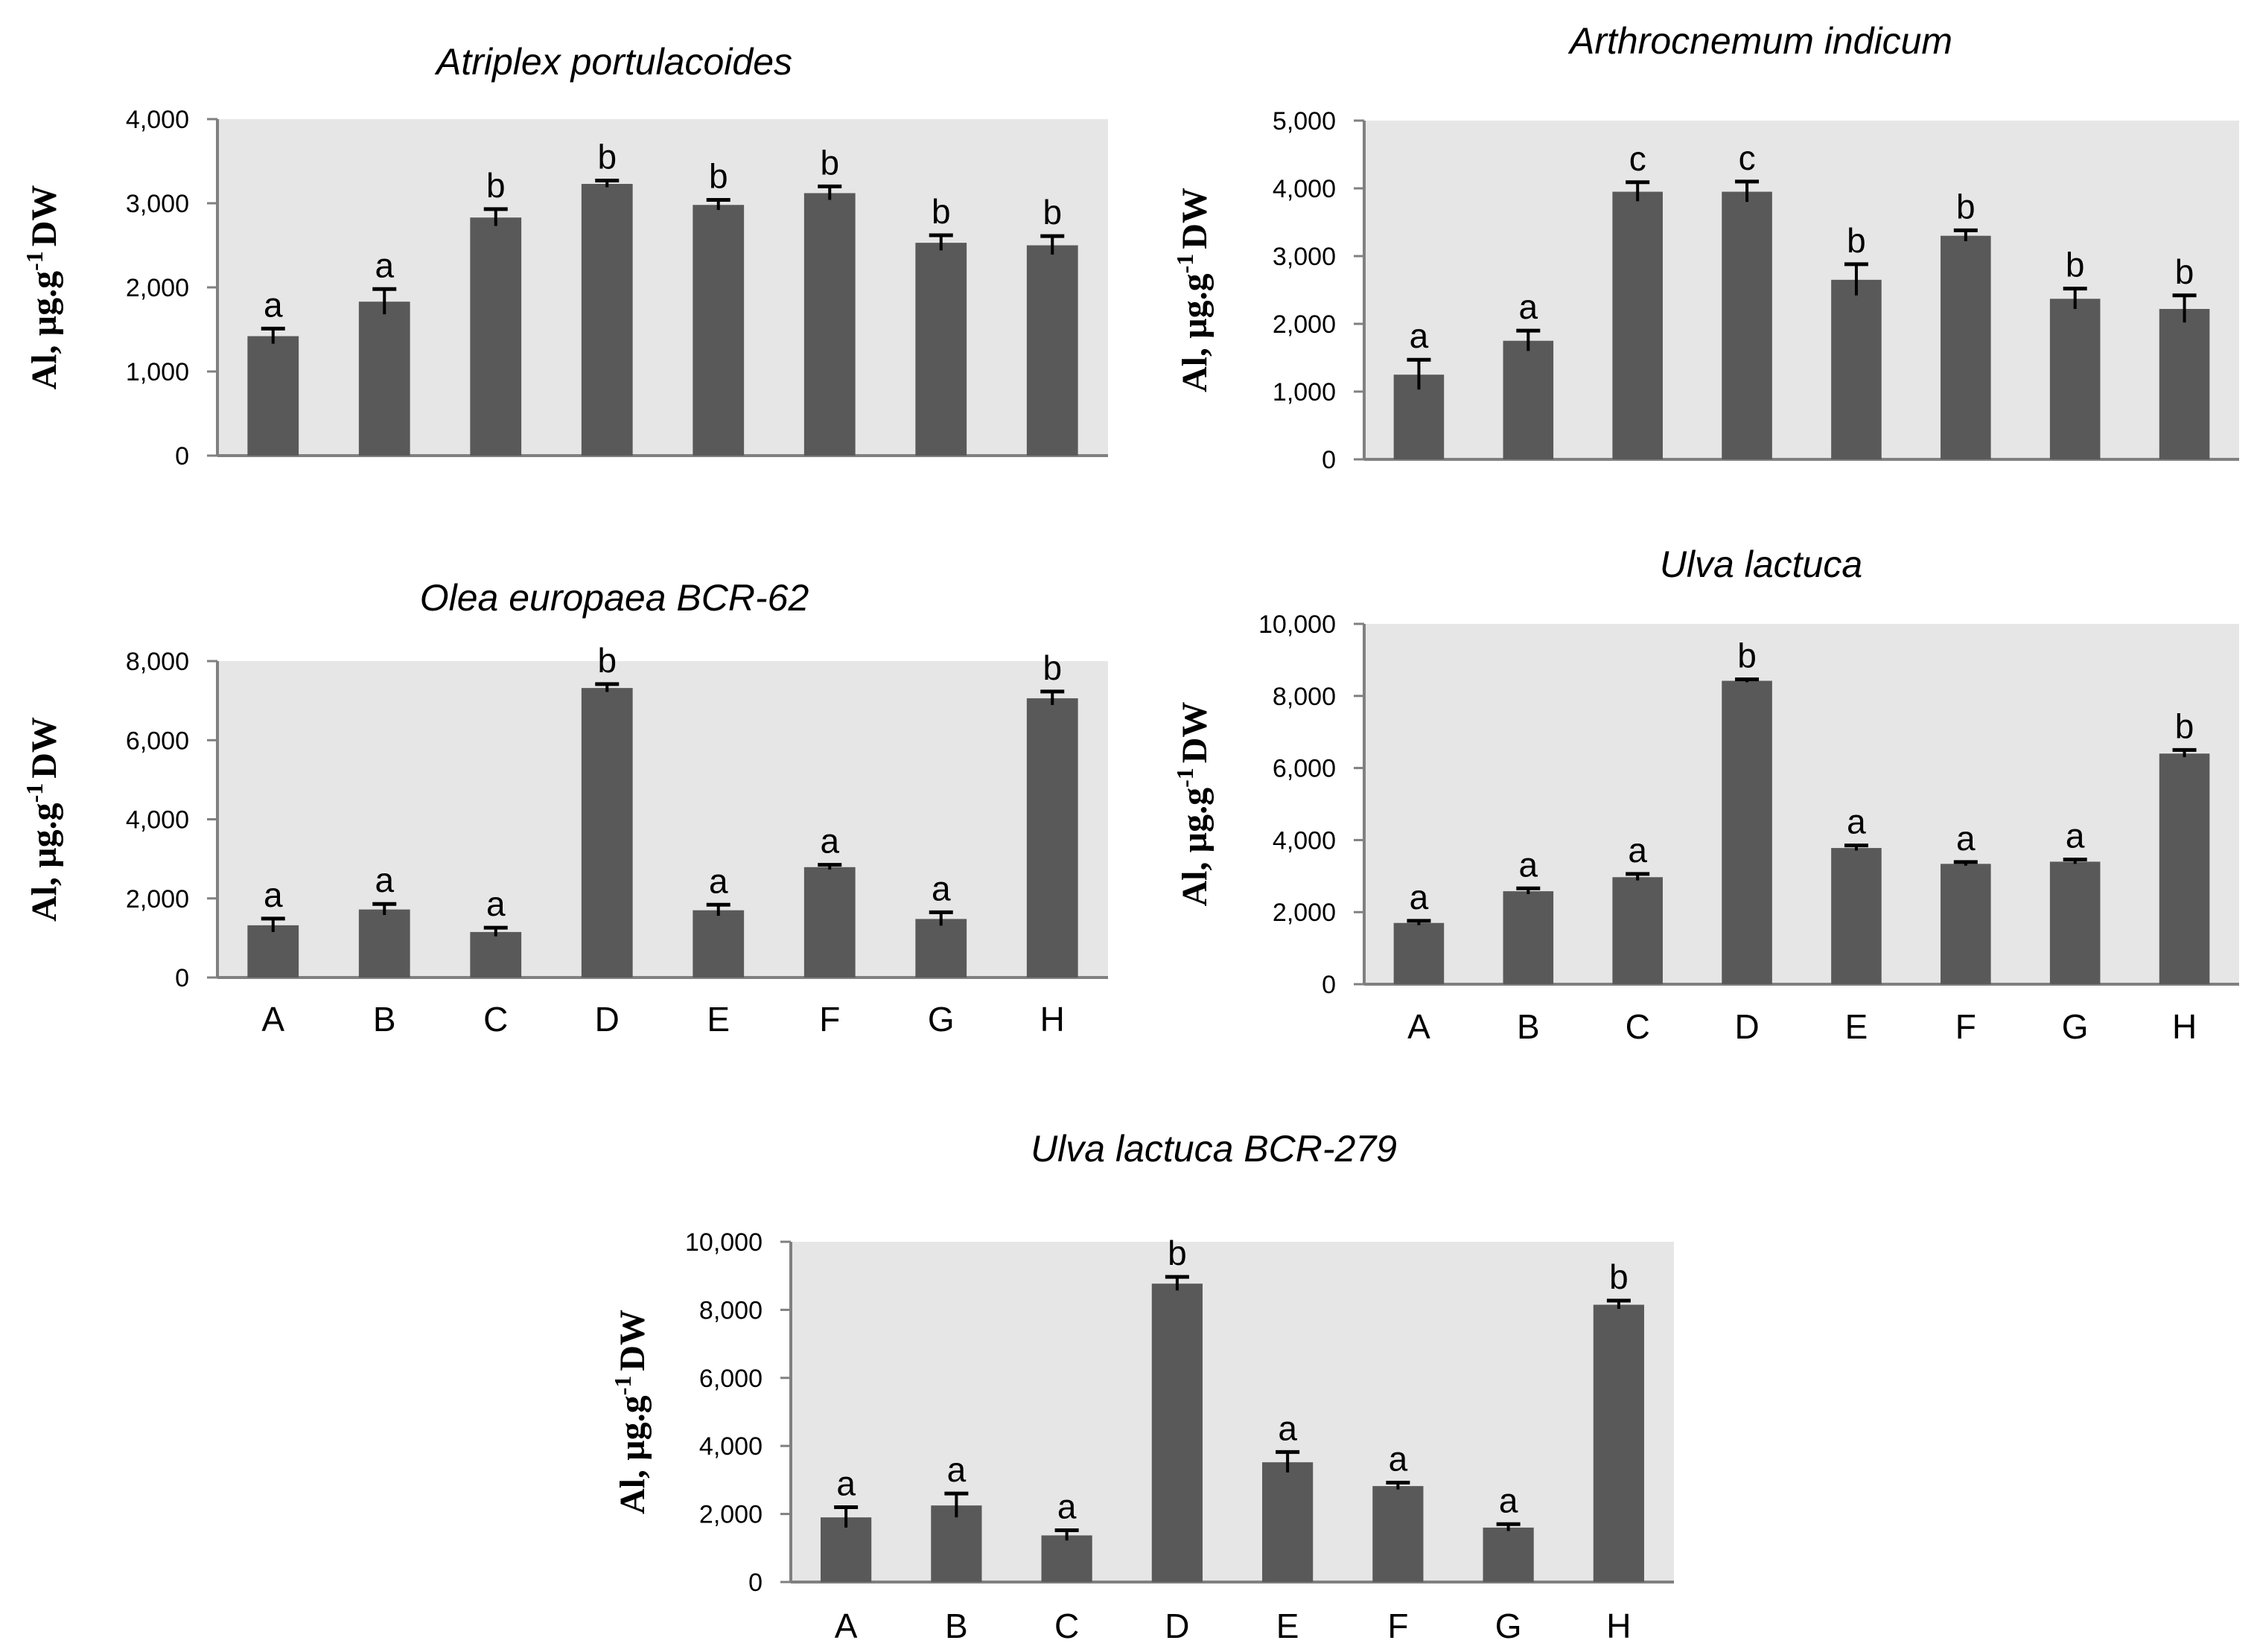 The width and height of the screenshot is (2257, 1652). I want to click on y-tick-label: 1,000, so click(157, 372).